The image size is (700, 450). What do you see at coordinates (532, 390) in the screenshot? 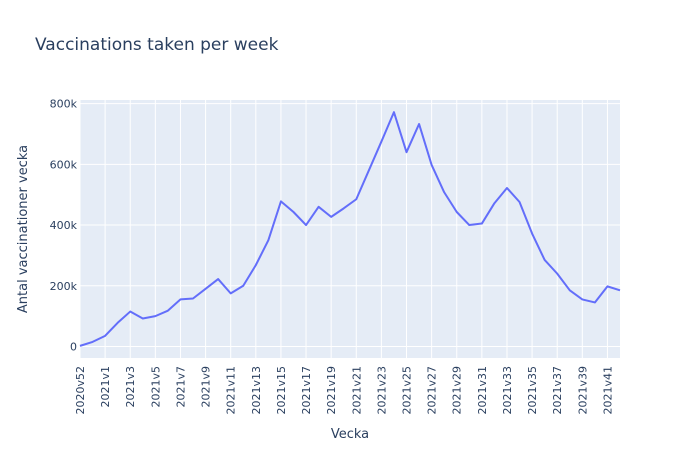
I see `x-tick-label: 2021v35` at bounding box center [532, 390].